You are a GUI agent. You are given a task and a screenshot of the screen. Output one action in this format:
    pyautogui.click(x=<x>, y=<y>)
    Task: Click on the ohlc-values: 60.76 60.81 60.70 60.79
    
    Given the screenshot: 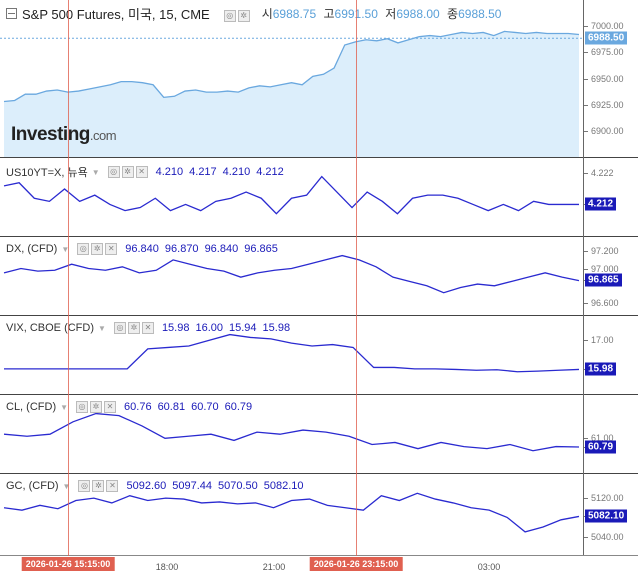 What is the action you would take?
    pyautogui.click(x=185, y=407)
    